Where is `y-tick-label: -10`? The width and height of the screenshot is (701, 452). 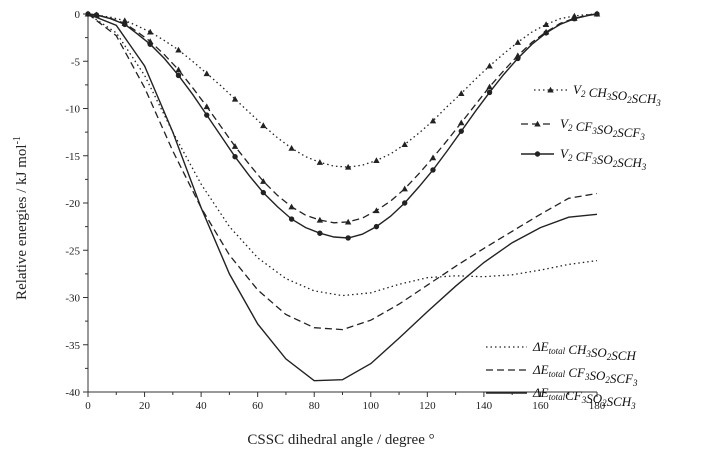
y-tick-label: -10 is located at coordinates (72, 110).